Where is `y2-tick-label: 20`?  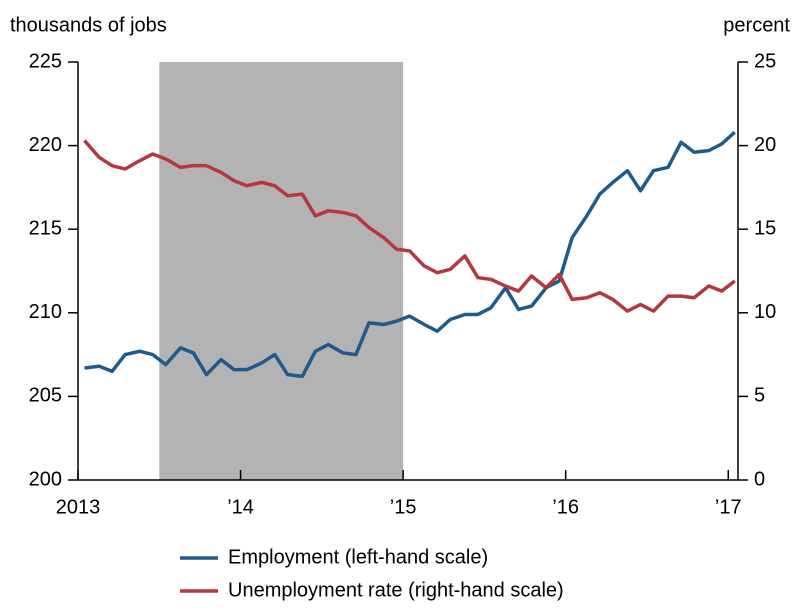 y2-tick-label: 20 is located at coordinates (765, 145).